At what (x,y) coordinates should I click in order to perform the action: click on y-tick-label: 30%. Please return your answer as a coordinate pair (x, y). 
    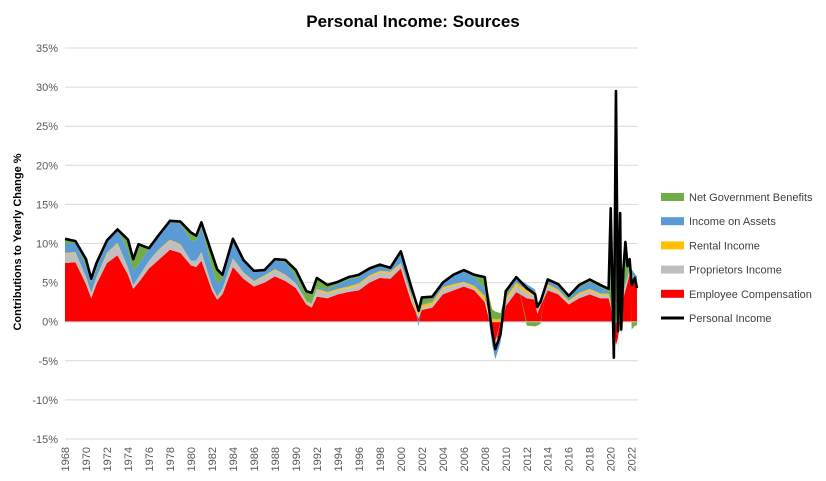
    Looking at the image, I should click on (47, 88).